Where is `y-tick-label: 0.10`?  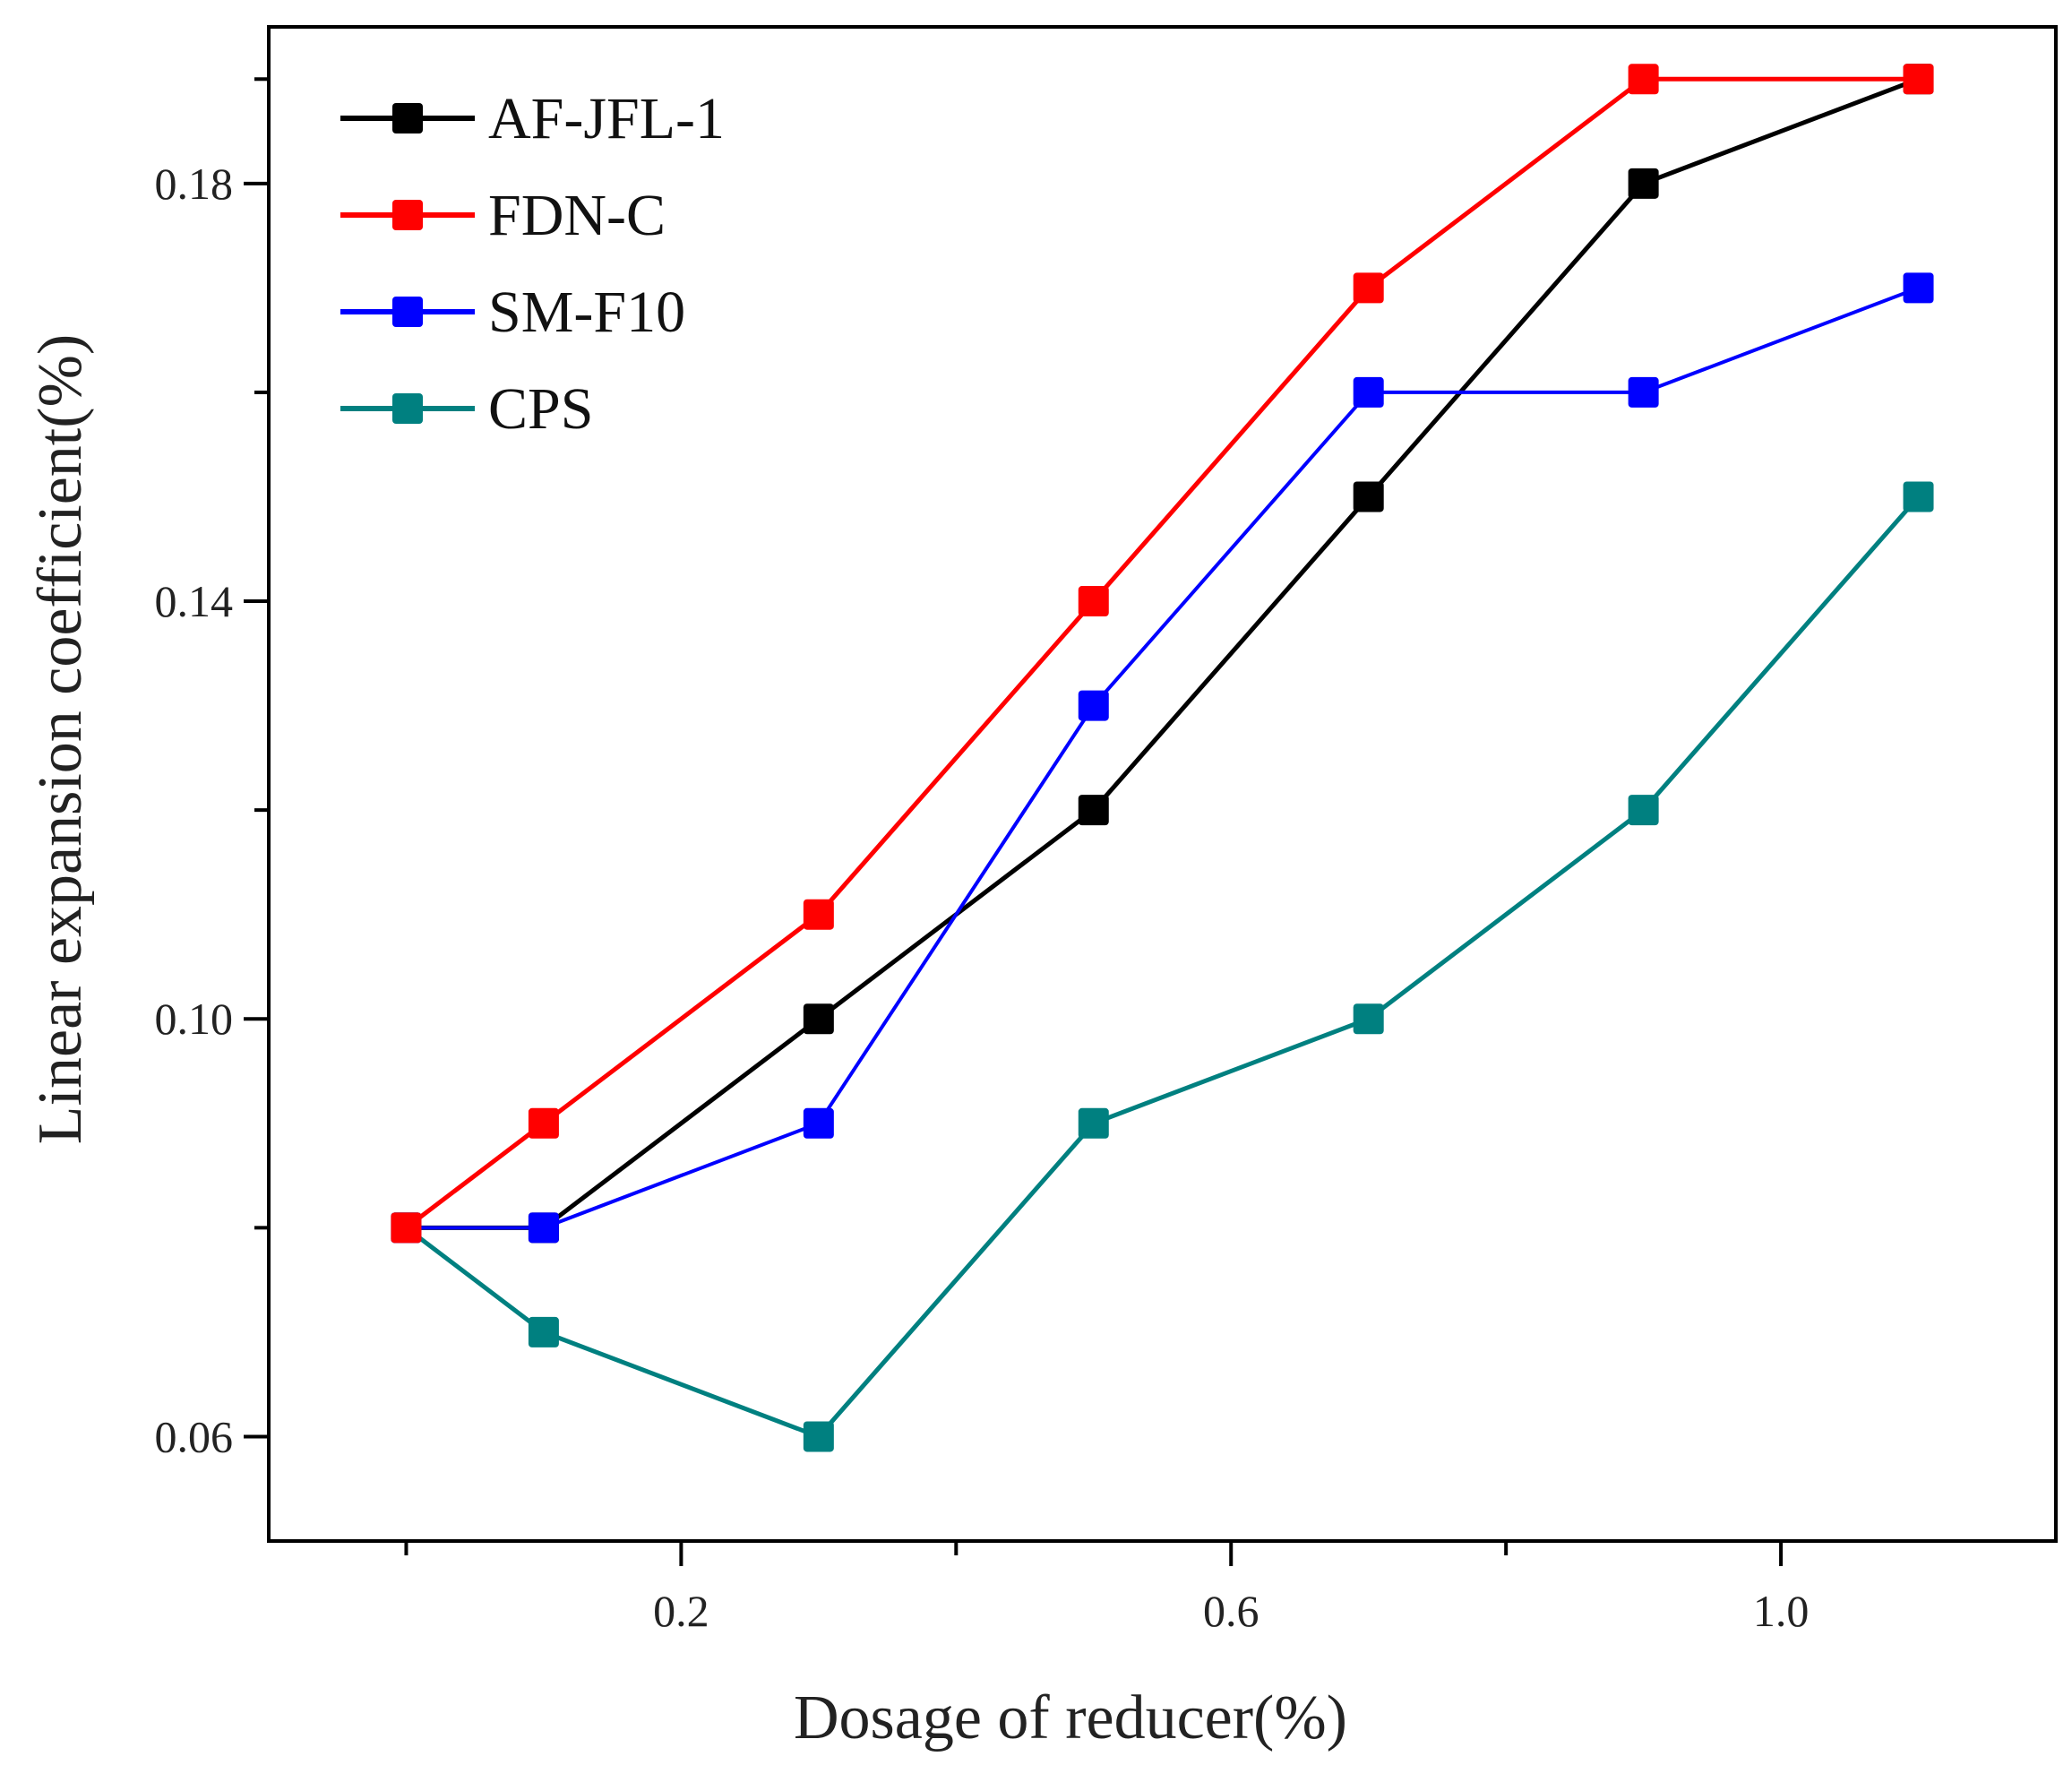
y-tick-label: 0.10 is located at coordinates (194, 1019).